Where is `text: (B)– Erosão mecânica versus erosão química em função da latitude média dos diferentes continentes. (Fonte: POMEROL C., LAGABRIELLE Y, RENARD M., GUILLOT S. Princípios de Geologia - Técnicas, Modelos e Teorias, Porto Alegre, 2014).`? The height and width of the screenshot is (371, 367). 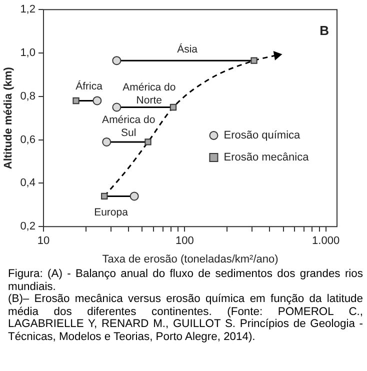
text: (B)– Erosão mecânica versus erosão química em função da latitude média dos diferentes continentes. (Fonte: POMEROL C., LAGABRIELLE Y, RENARD M., GUILLOT S. Princípios de Geologia - Técnicas, Modelos e Teorias, Porto Alegre, 2014). is located at coordinates (185, 318).